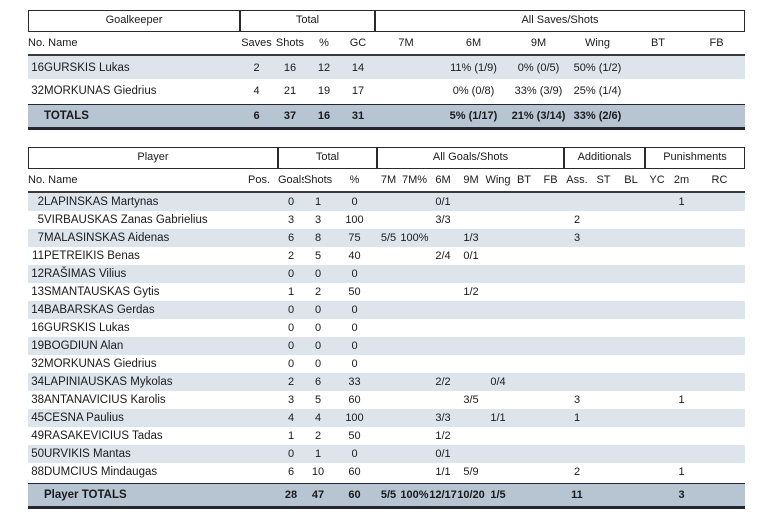 The width and height of the screenshot is (767, 523). Describe the element at coordinates (105, 400) in the screenshot. I see `player-name-cell: ANTANAVICIUS Karolis` at that location.